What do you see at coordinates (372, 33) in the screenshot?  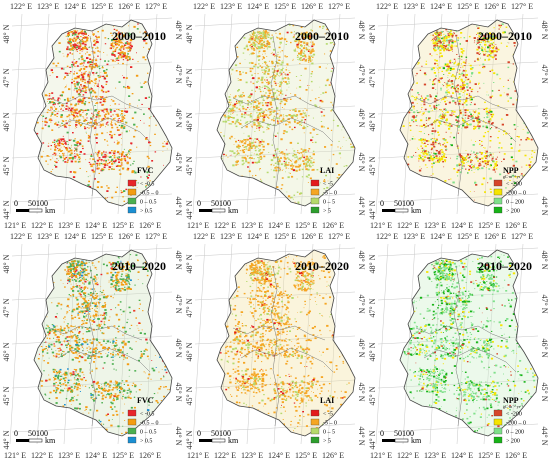 I see `left-tick-label: 48° N` at bounding box center [372, 33].